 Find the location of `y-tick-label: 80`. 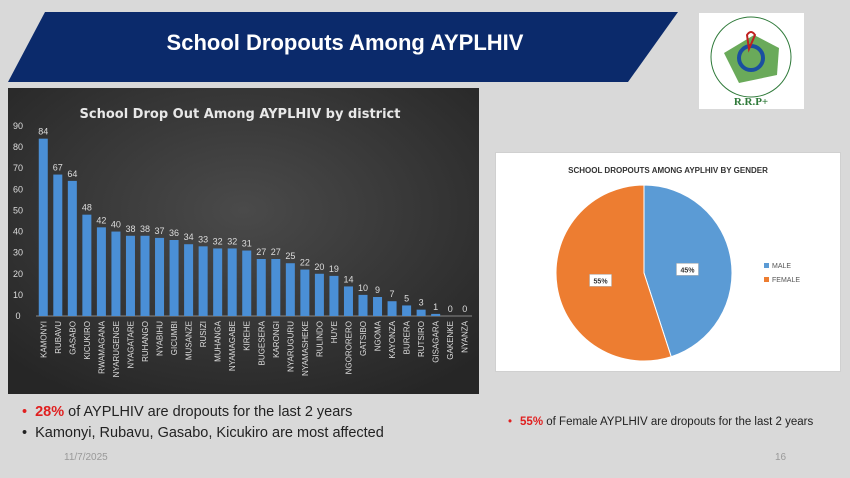

y-tick-label: 80 is located at coordinates (18, 147).